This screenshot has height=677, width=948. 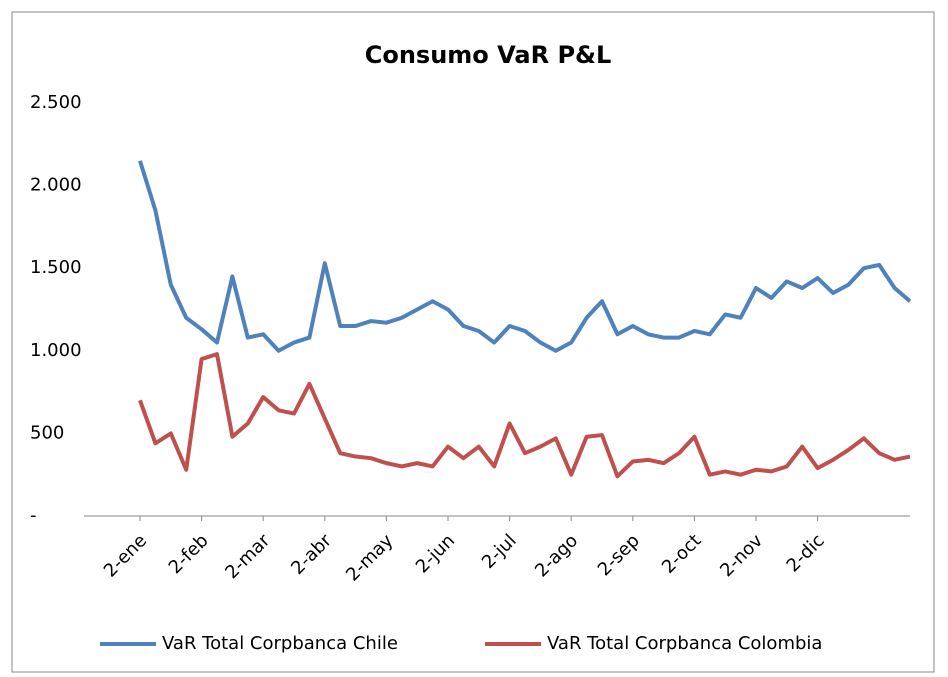 I want to click on chart-title: Consumo VaR P&L, so click(x=488, y=55).